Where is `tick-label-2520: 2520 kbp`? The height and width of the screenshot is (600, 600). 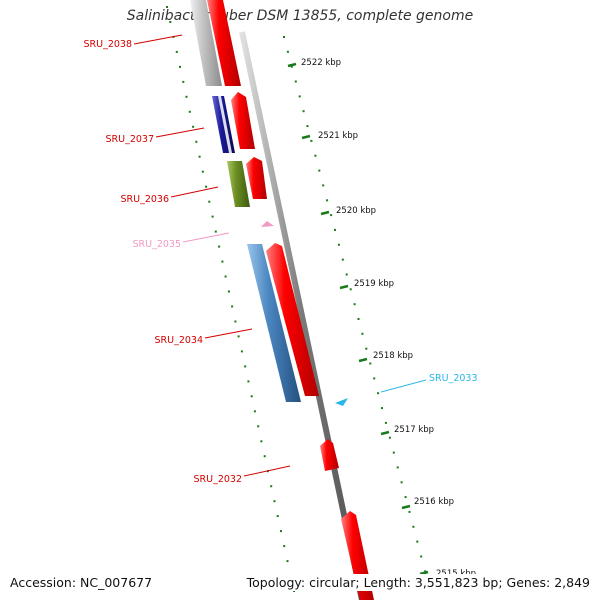 tick-label-2520: 2520 kbp is located at coordinates (356, 211).